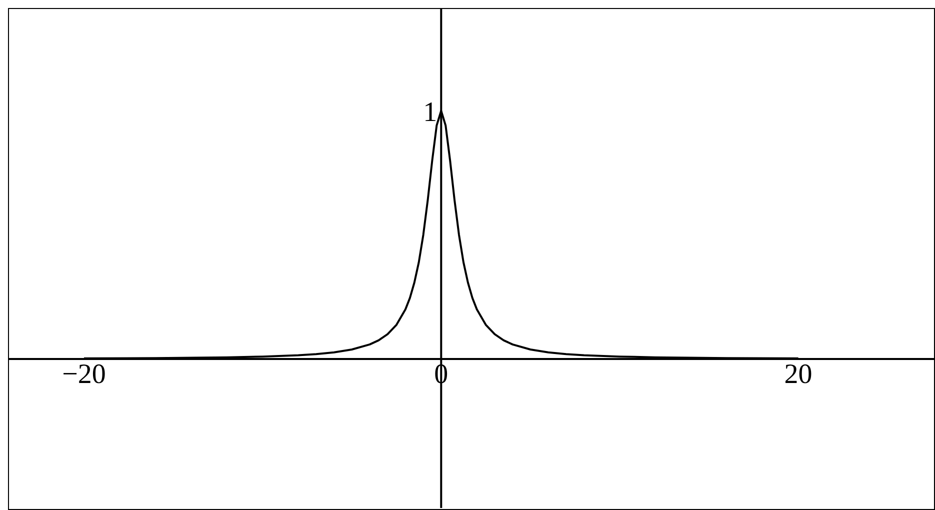  Describe the element at coordinates (430, 112) in the screenshot. I see `annotation: 1` at that location.